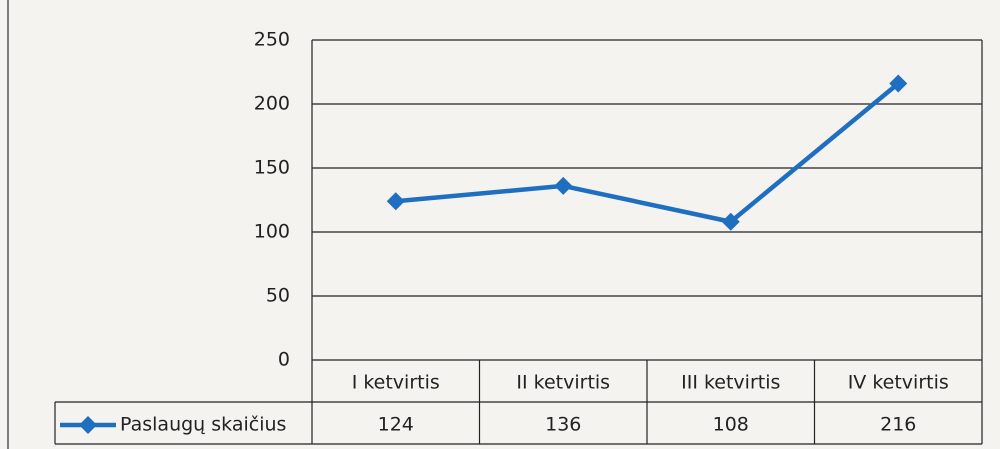 This screenshot has height=449, width=1000. Describe the element at coordinates (272, 232) in the screenshot. I see `y-tick-label: 100` at that location.